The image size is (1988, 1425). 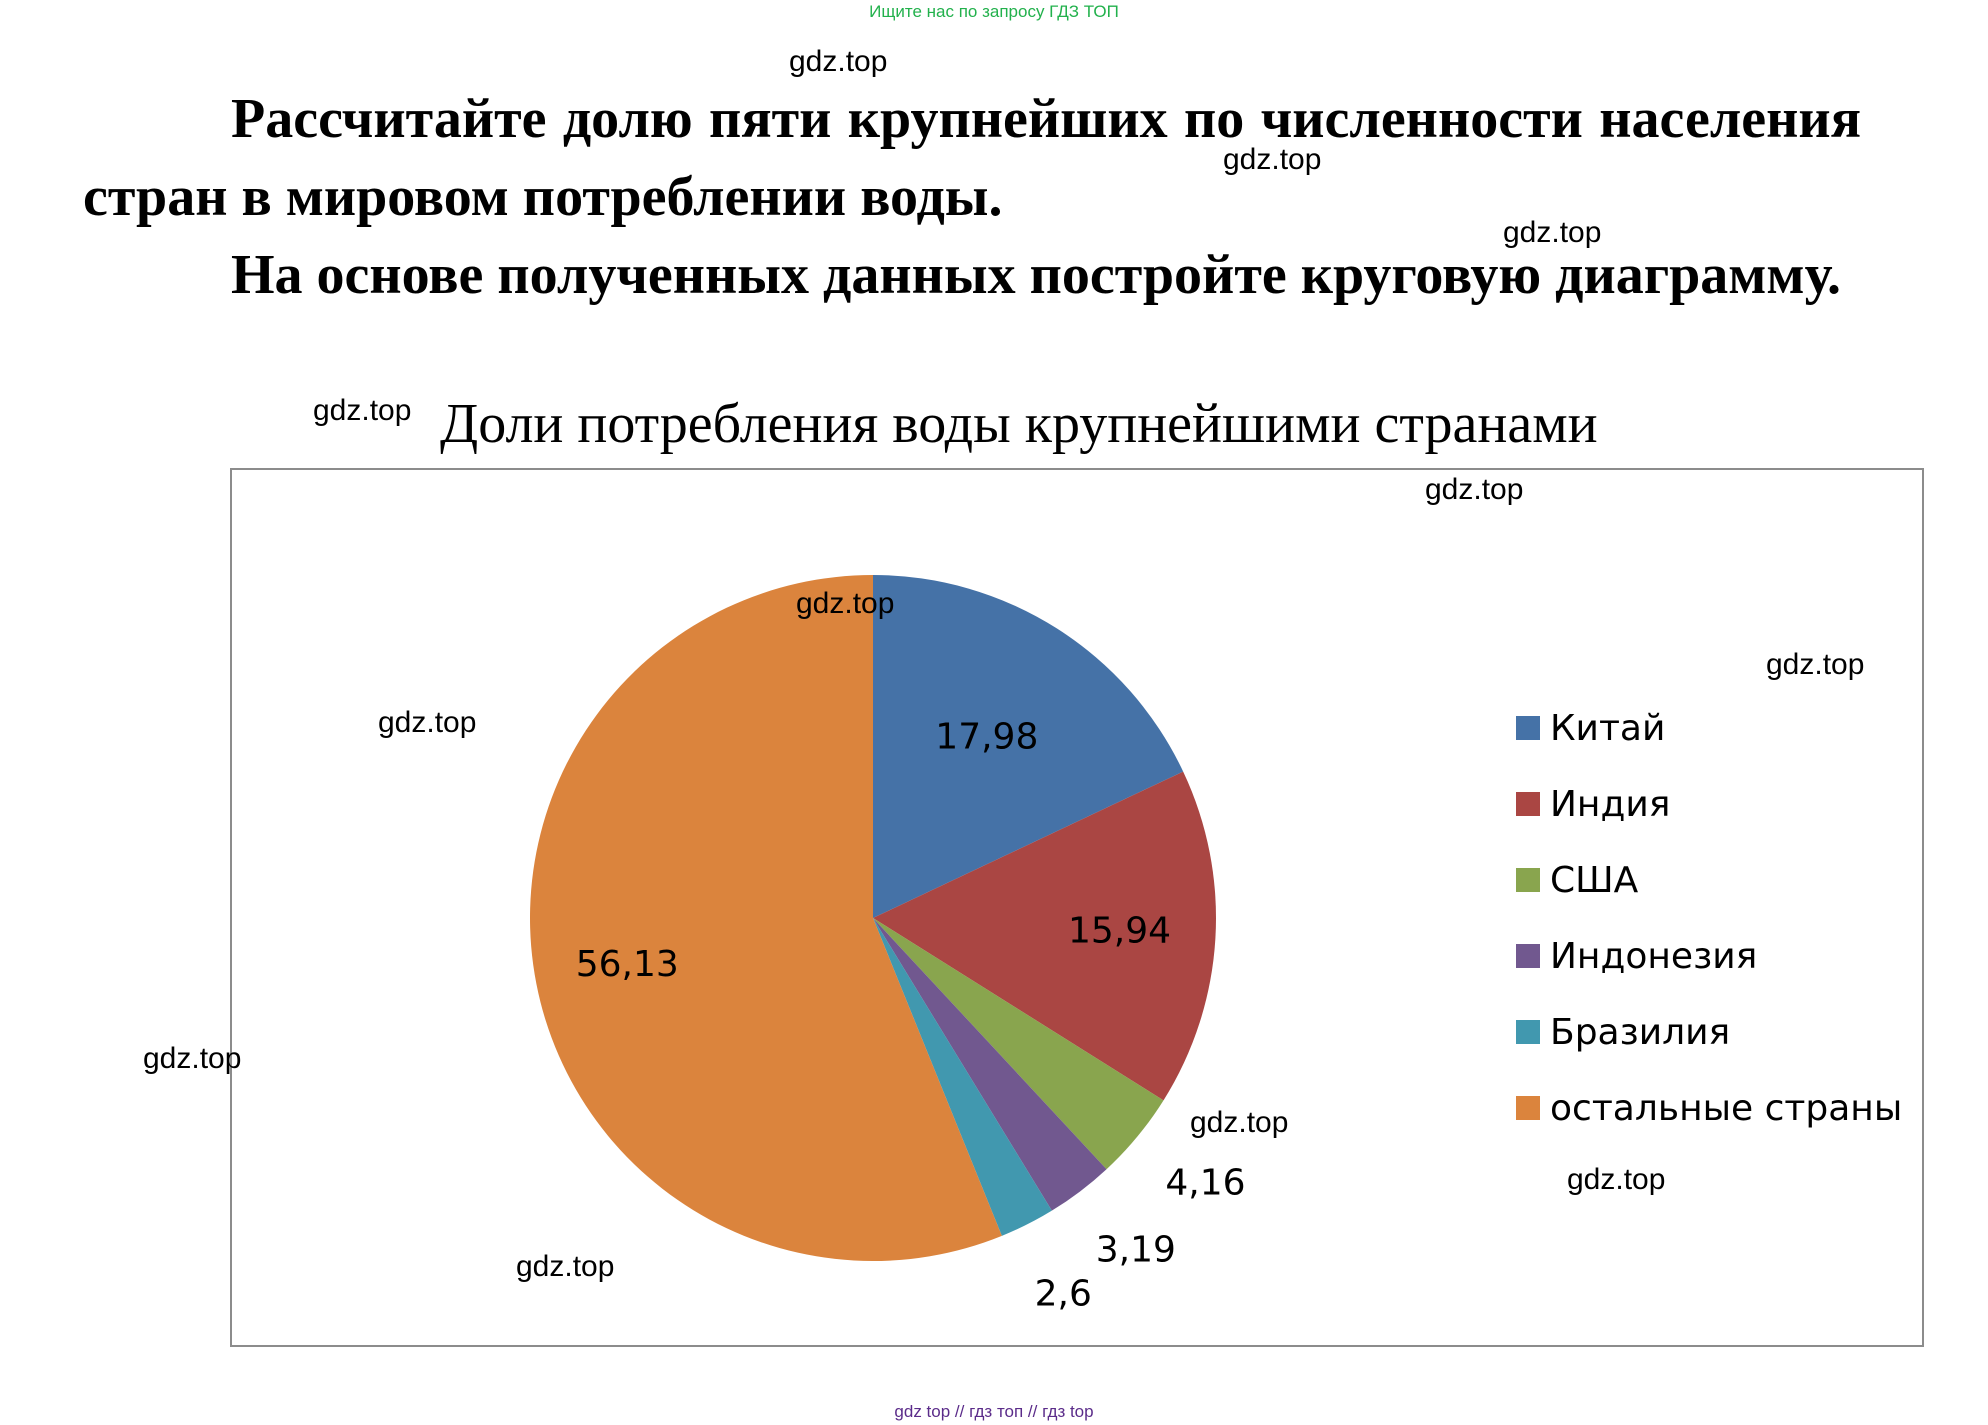 I want to click on legend-item-india: Индия, so click(x=1716, y=804).